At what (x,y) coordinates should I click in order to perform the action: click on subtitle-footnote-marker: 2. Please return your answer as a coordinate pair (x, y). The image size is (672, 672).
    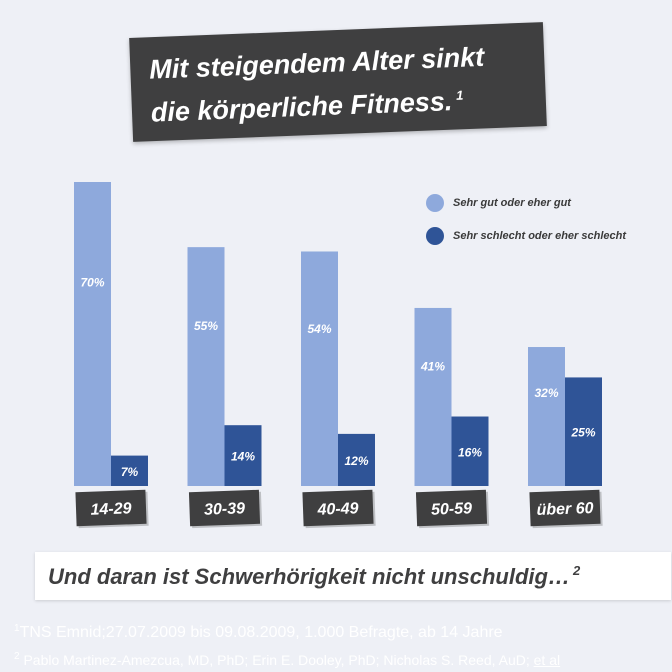
    Looking at the image, I should click on (576, 570).